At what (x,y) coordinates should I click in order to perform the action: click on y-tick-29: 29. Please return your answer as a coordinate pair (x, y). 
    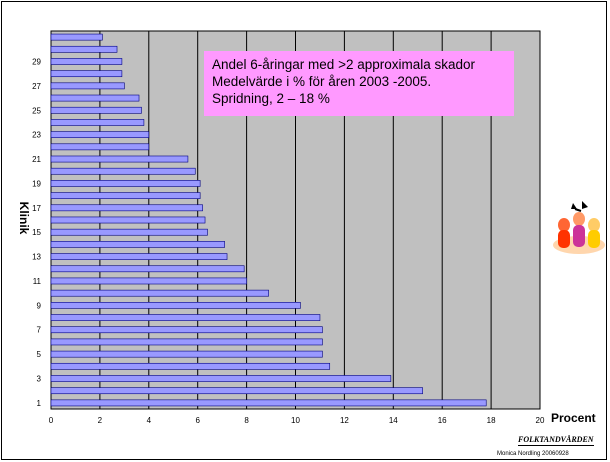
    Looking at the image, I should click on (36, 61).